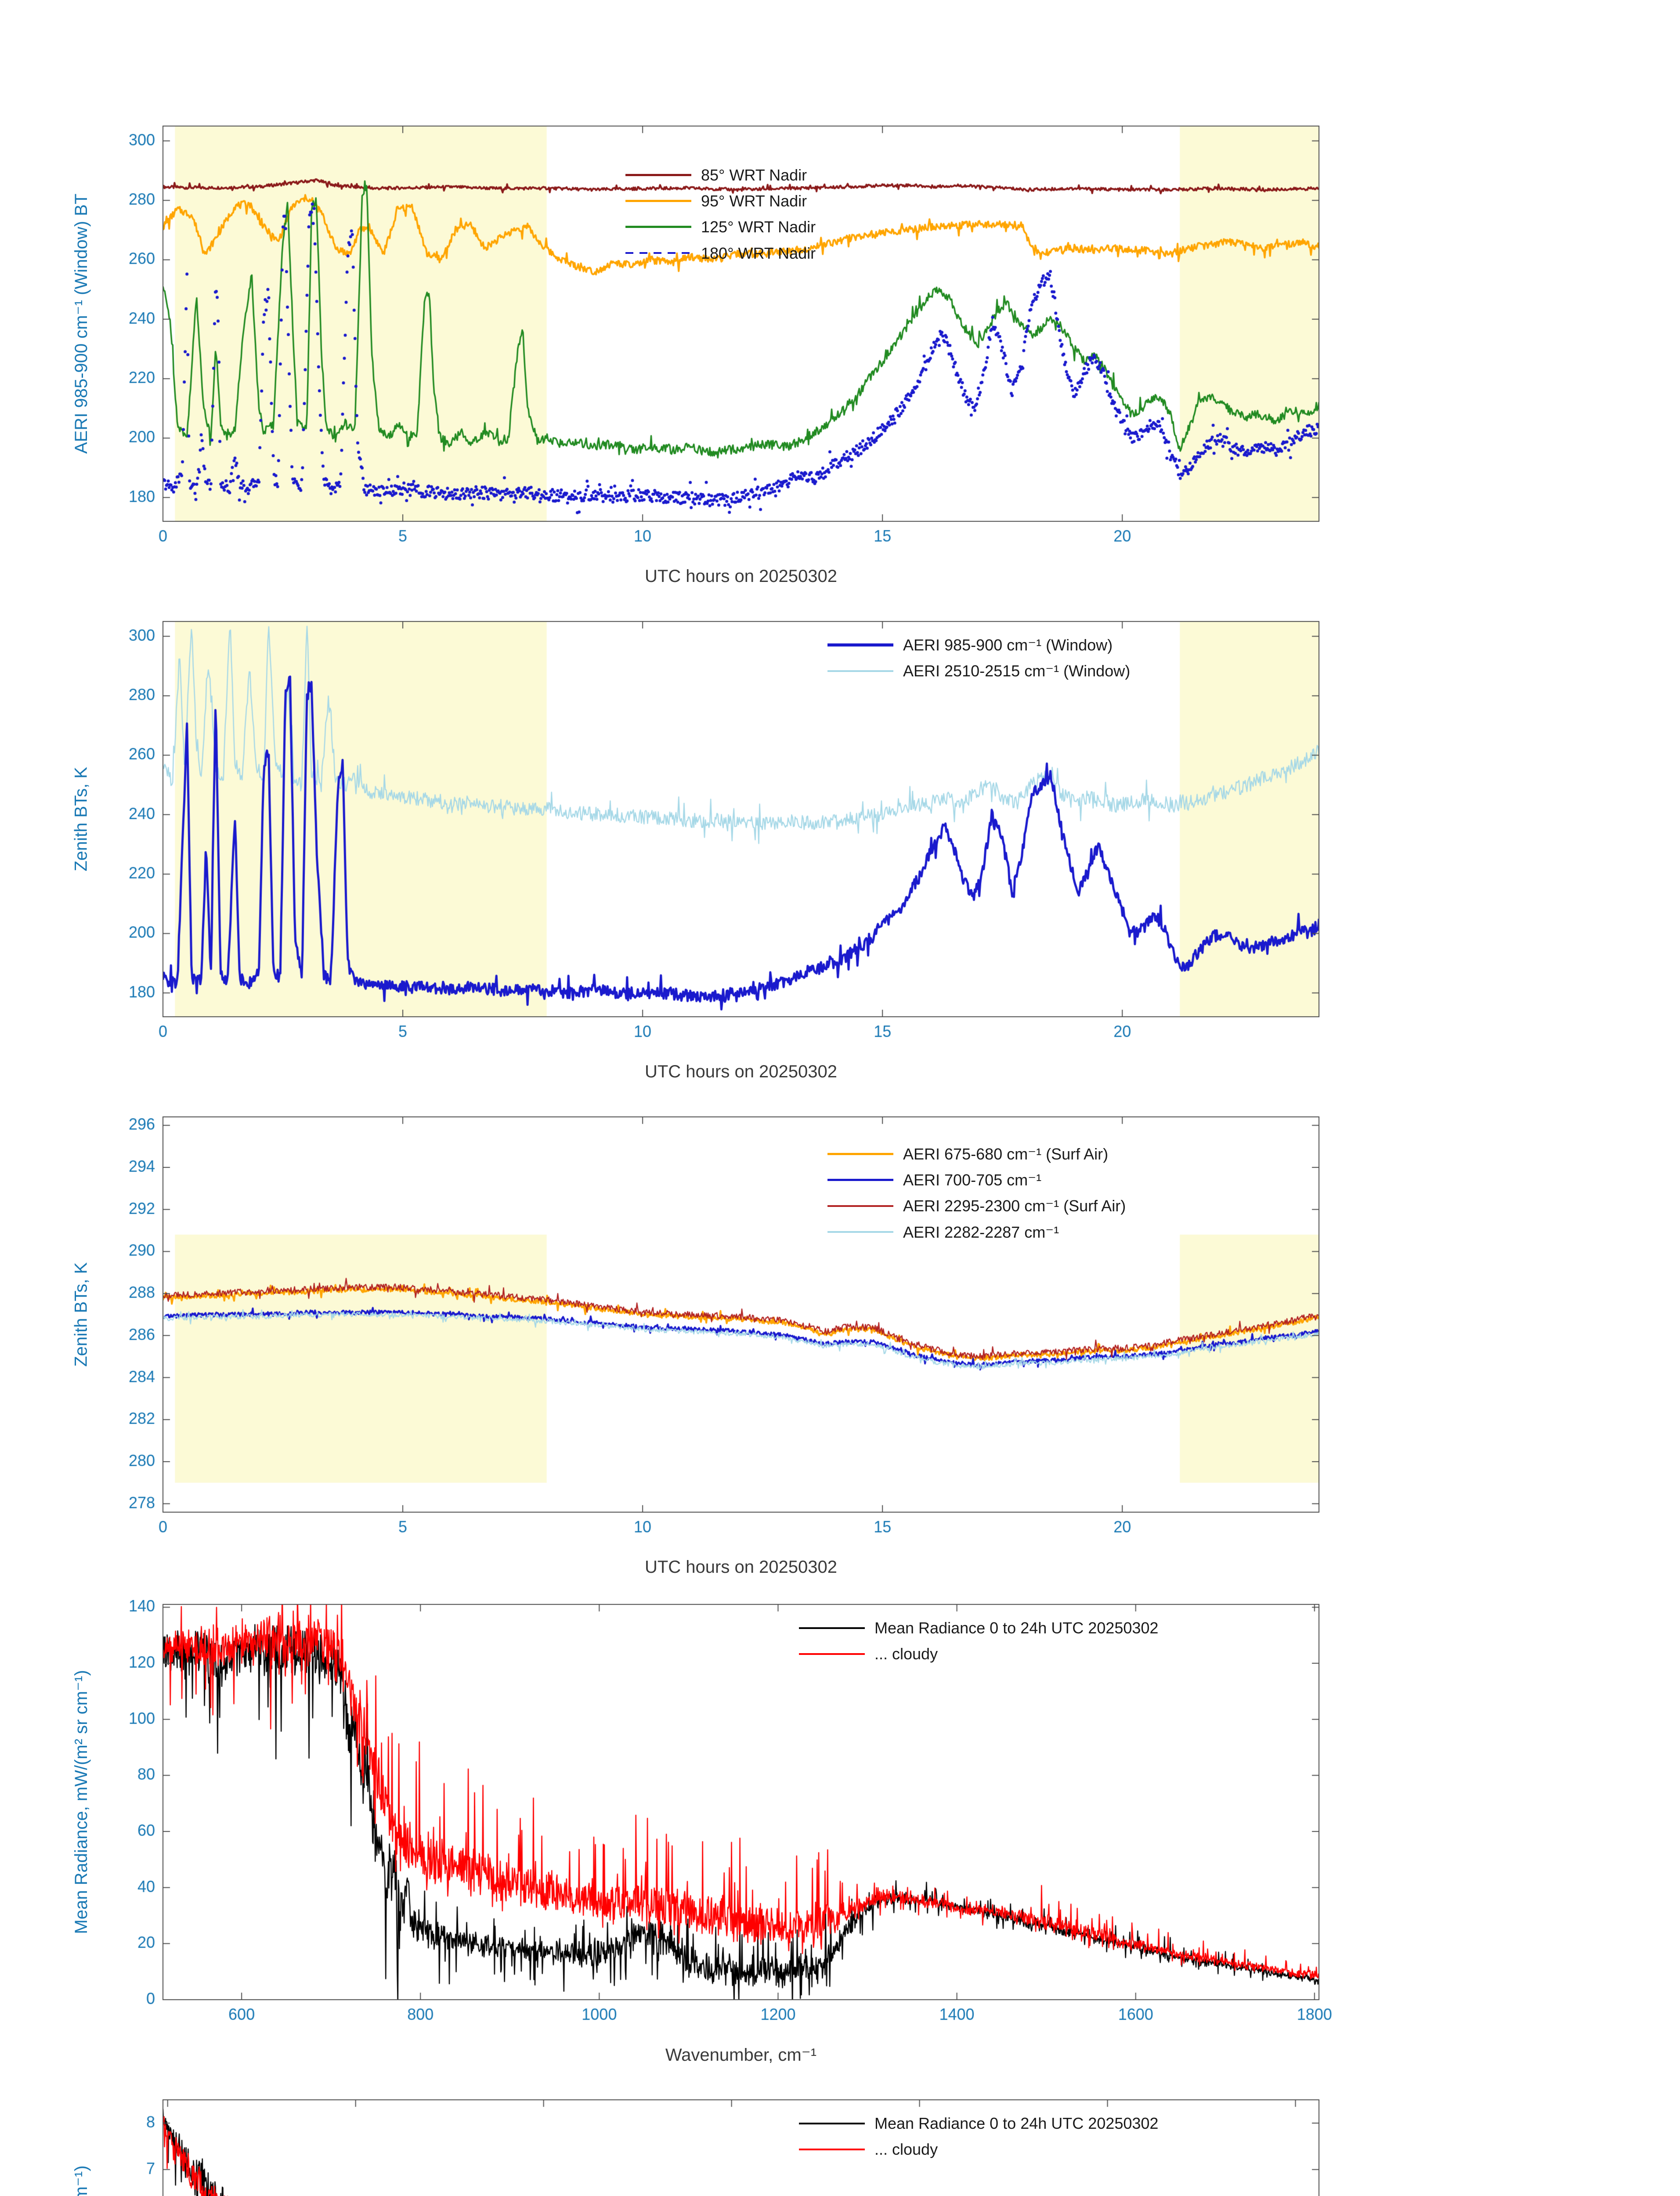 This screenshot has width=1680, height=2196. What do you see at coordinates (1015, 1206) in the screenshot?
I see `legend-label: AERI 2295-2300 cm⁻¹ (Surf Air)` at bounding box center [1015, 1206].